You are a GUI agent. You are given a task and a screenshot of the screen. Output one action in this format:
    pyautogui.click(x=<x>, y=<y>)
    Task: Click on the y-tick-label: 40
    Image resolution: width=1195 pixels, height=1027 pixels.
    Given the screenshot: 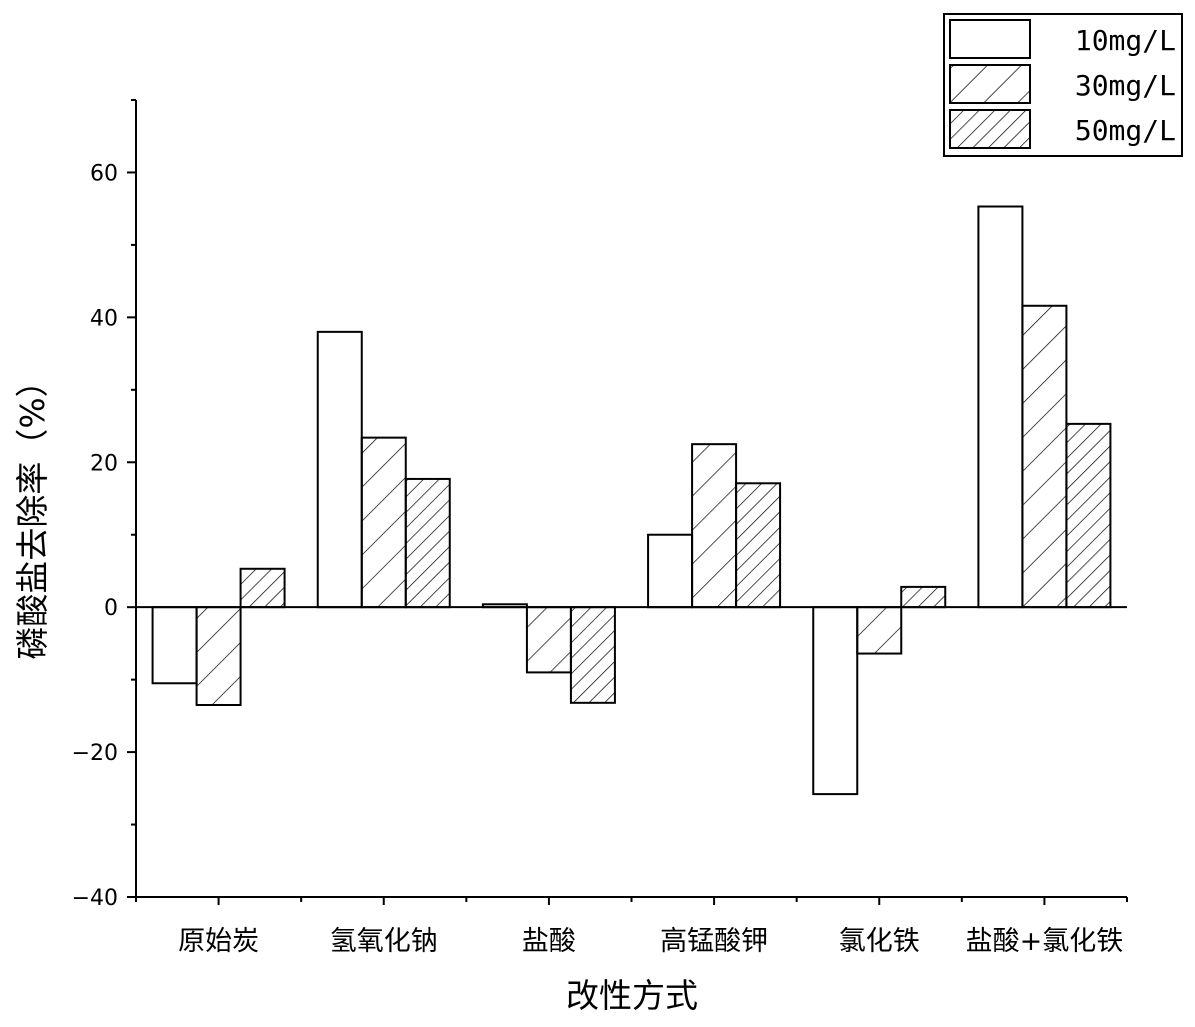 What is the action you would take?
    pyautogui.click(x=104, y=318)
    